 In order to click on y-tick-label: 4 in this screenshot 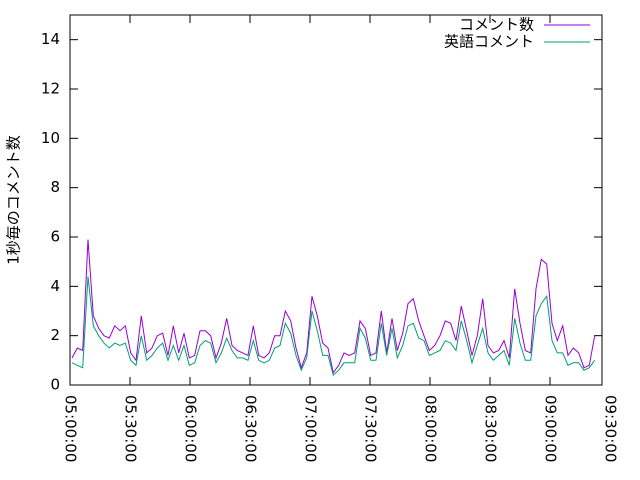, I will do `click(55, 286)`.